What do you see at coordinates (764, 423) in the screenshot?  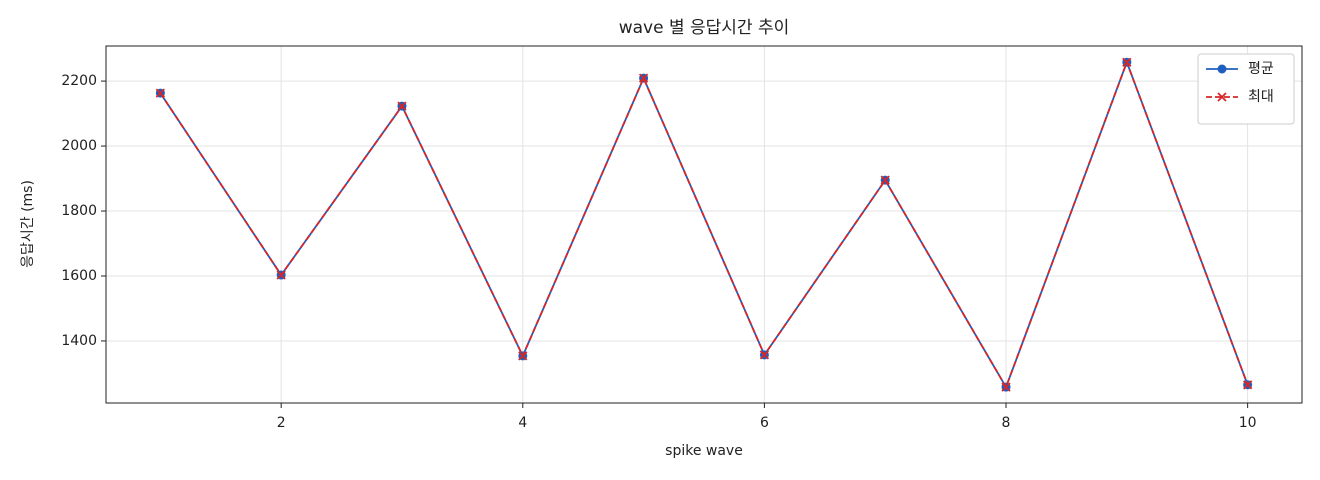 I see `x-tick-label: 6` at bounding box center [764, 423].